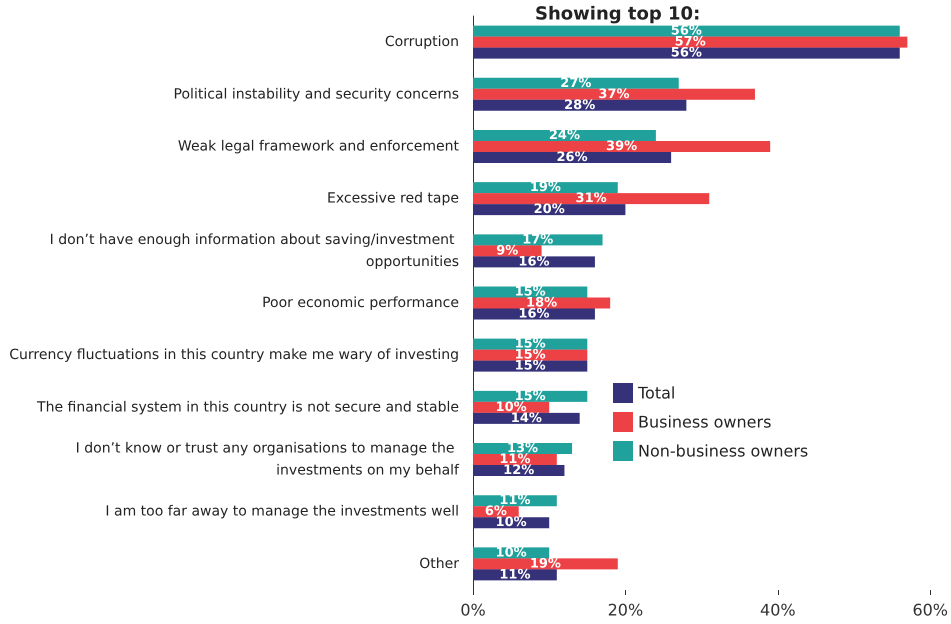  I want to click on y-tick-label: I don’t have enough information about saving/investment opportunities, so click(254, 251).